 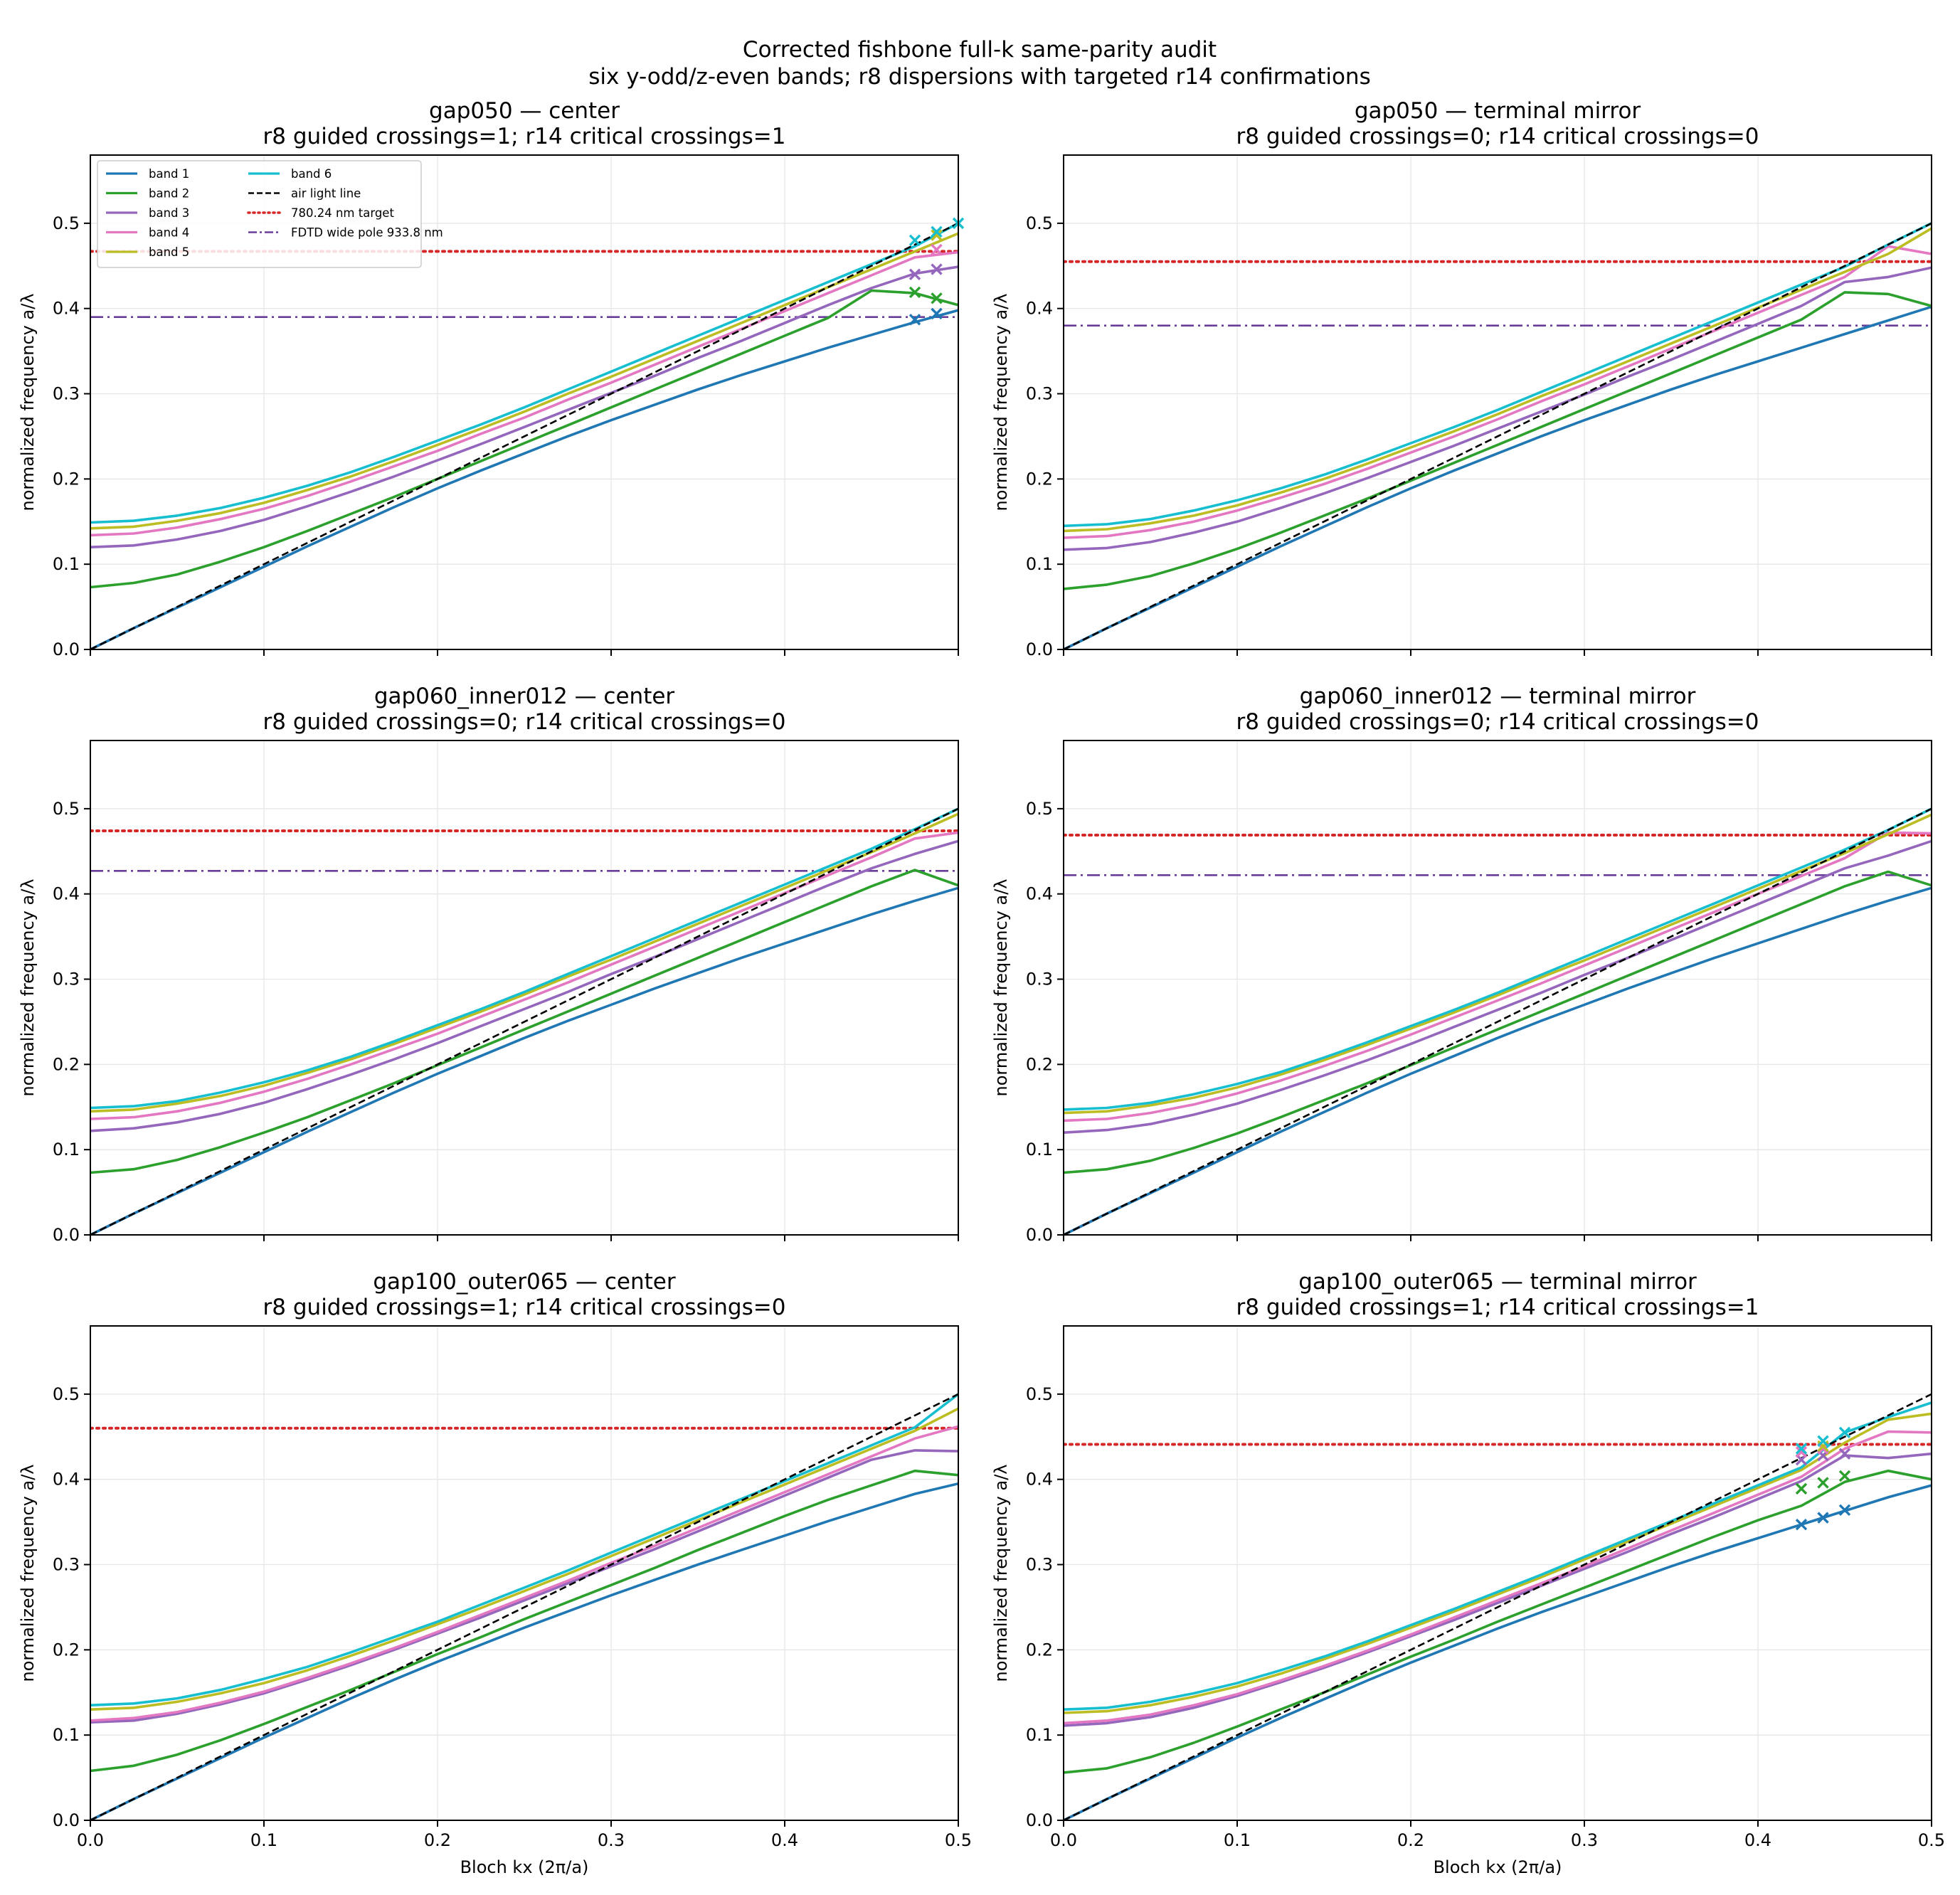 What do you see at coordinates (1585, 1840) in the screenshot?
I see `x-tick-label: 0.3` at bounding box center [1585, 1840].